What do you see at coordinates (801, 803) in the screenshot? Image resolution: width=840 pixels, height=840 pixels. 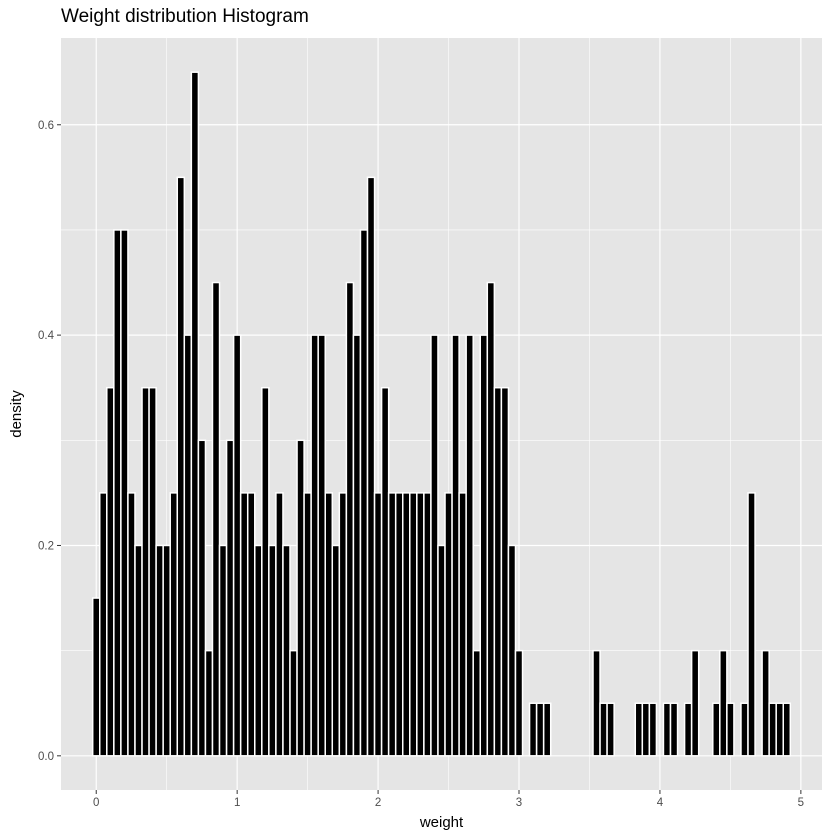 I see `x-tick-label: 5` at bounding box center [801, 803].